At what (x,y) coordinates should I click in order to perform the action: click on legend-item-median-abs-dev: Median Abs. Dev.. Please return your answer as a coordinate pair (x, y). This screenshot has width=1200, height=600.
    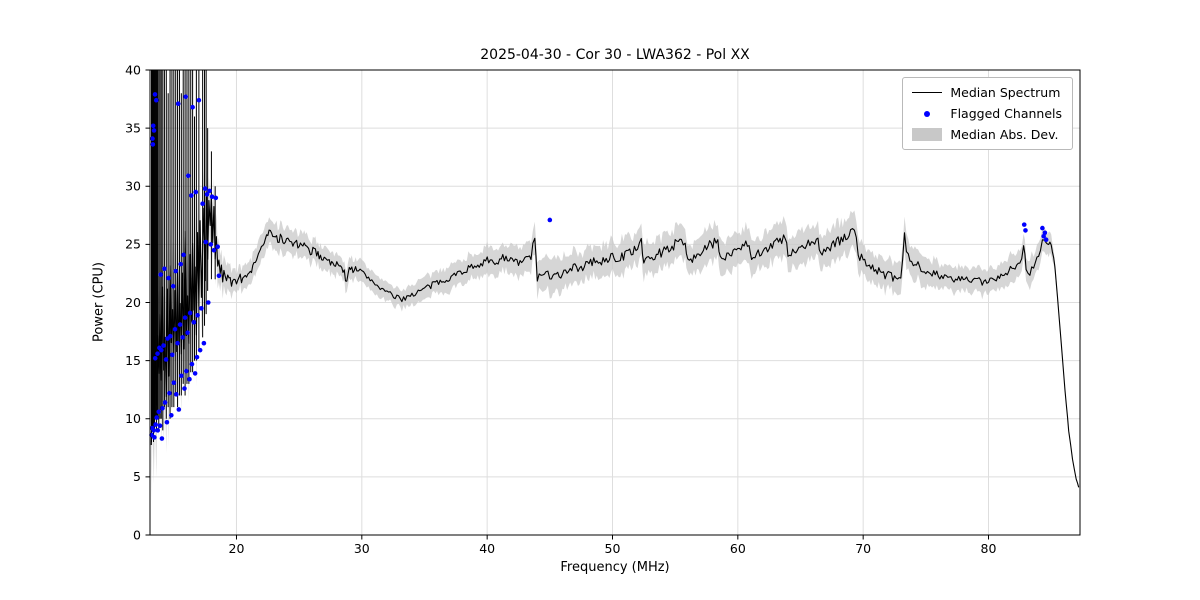
    Looking at the image, I should click on (987, 134).